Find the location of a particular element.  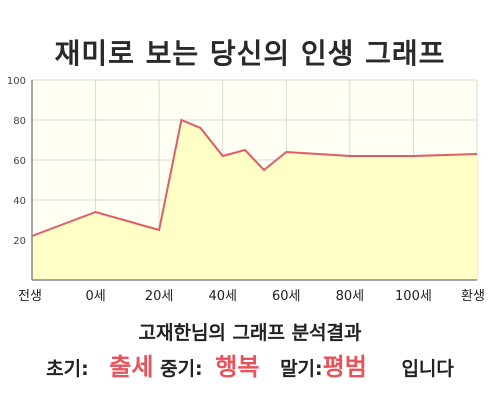

chart-title: 재미로 보는 당신의 인생 그래프 is located at coordinates (250, 53).